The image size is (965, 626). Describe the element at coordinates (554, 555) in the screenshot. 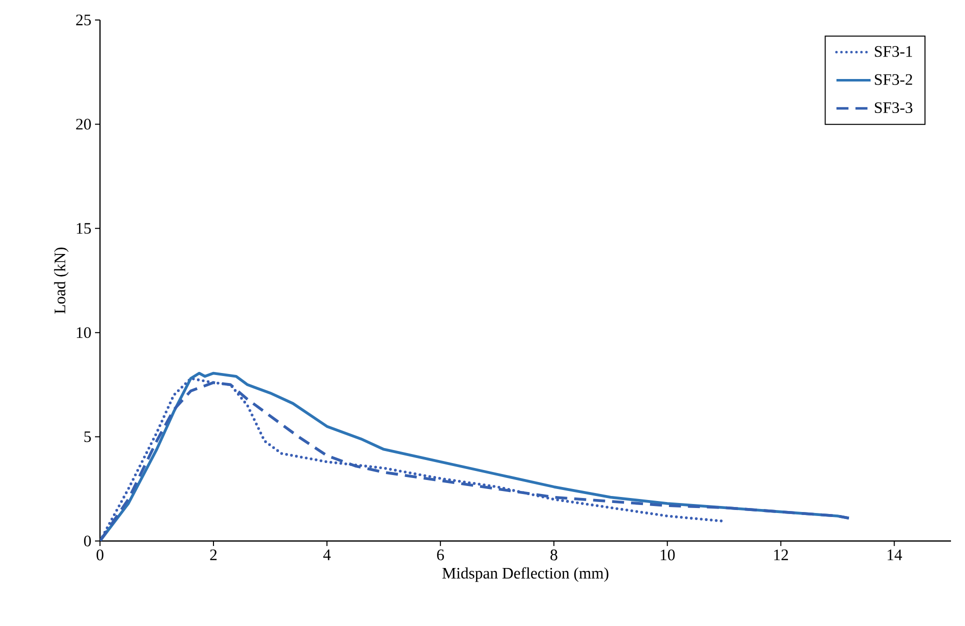

I see `x-tick-label: 8` at that location.